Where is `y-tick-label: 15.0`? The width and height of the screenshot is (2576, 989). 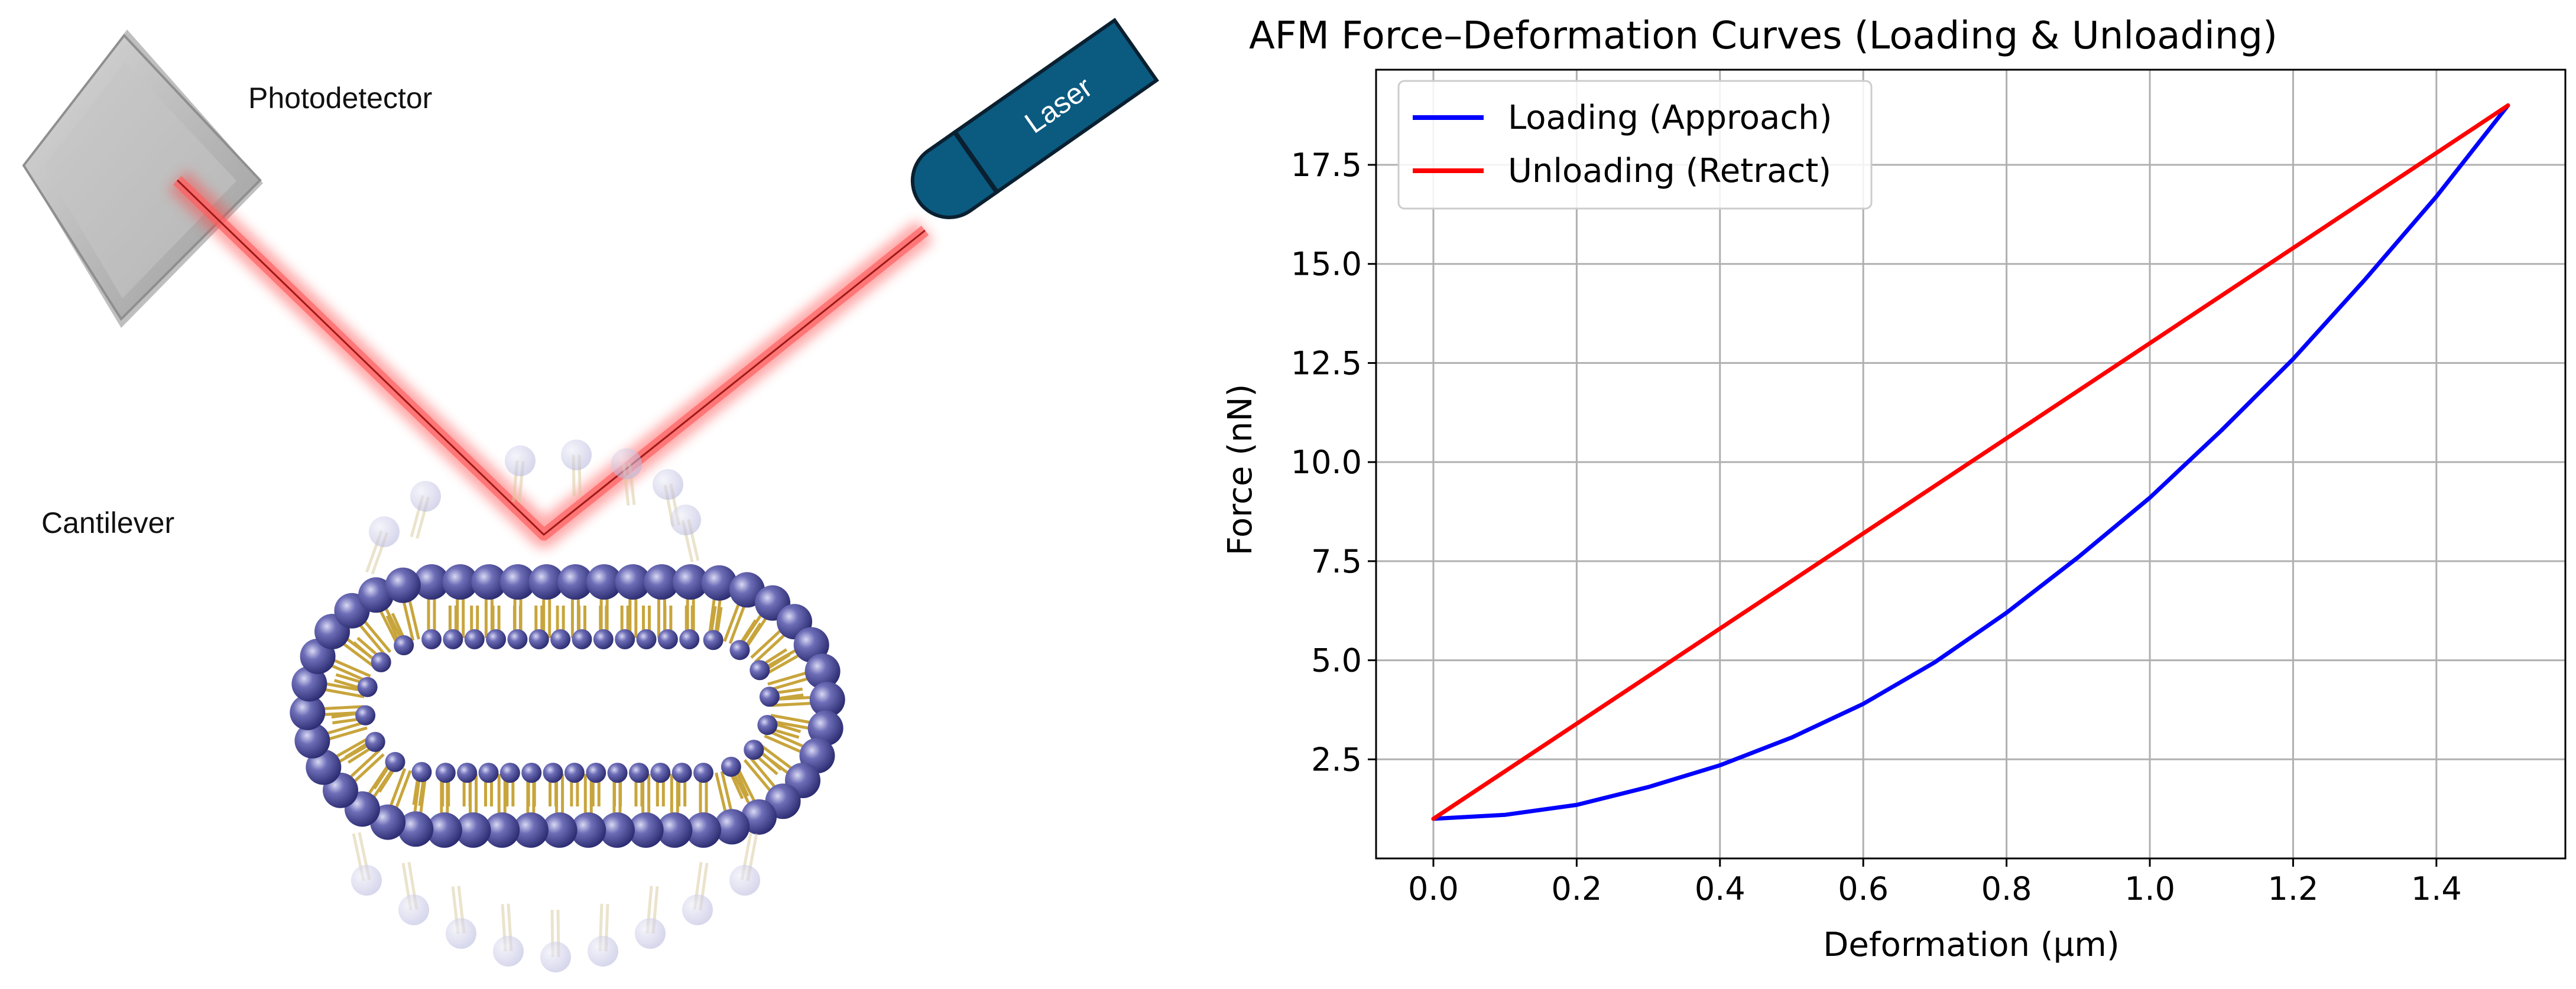
y-tick-label: 15.0 is located at coordinates (1326, 264).